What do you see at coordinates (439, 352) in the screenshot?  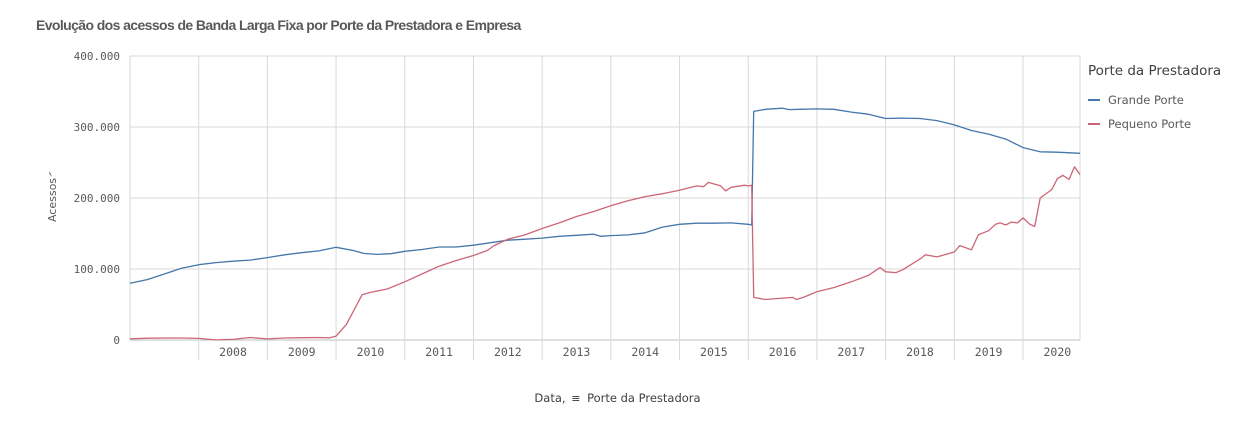 I see `x-tick-label: 2011` at bounding box center [439, 352].